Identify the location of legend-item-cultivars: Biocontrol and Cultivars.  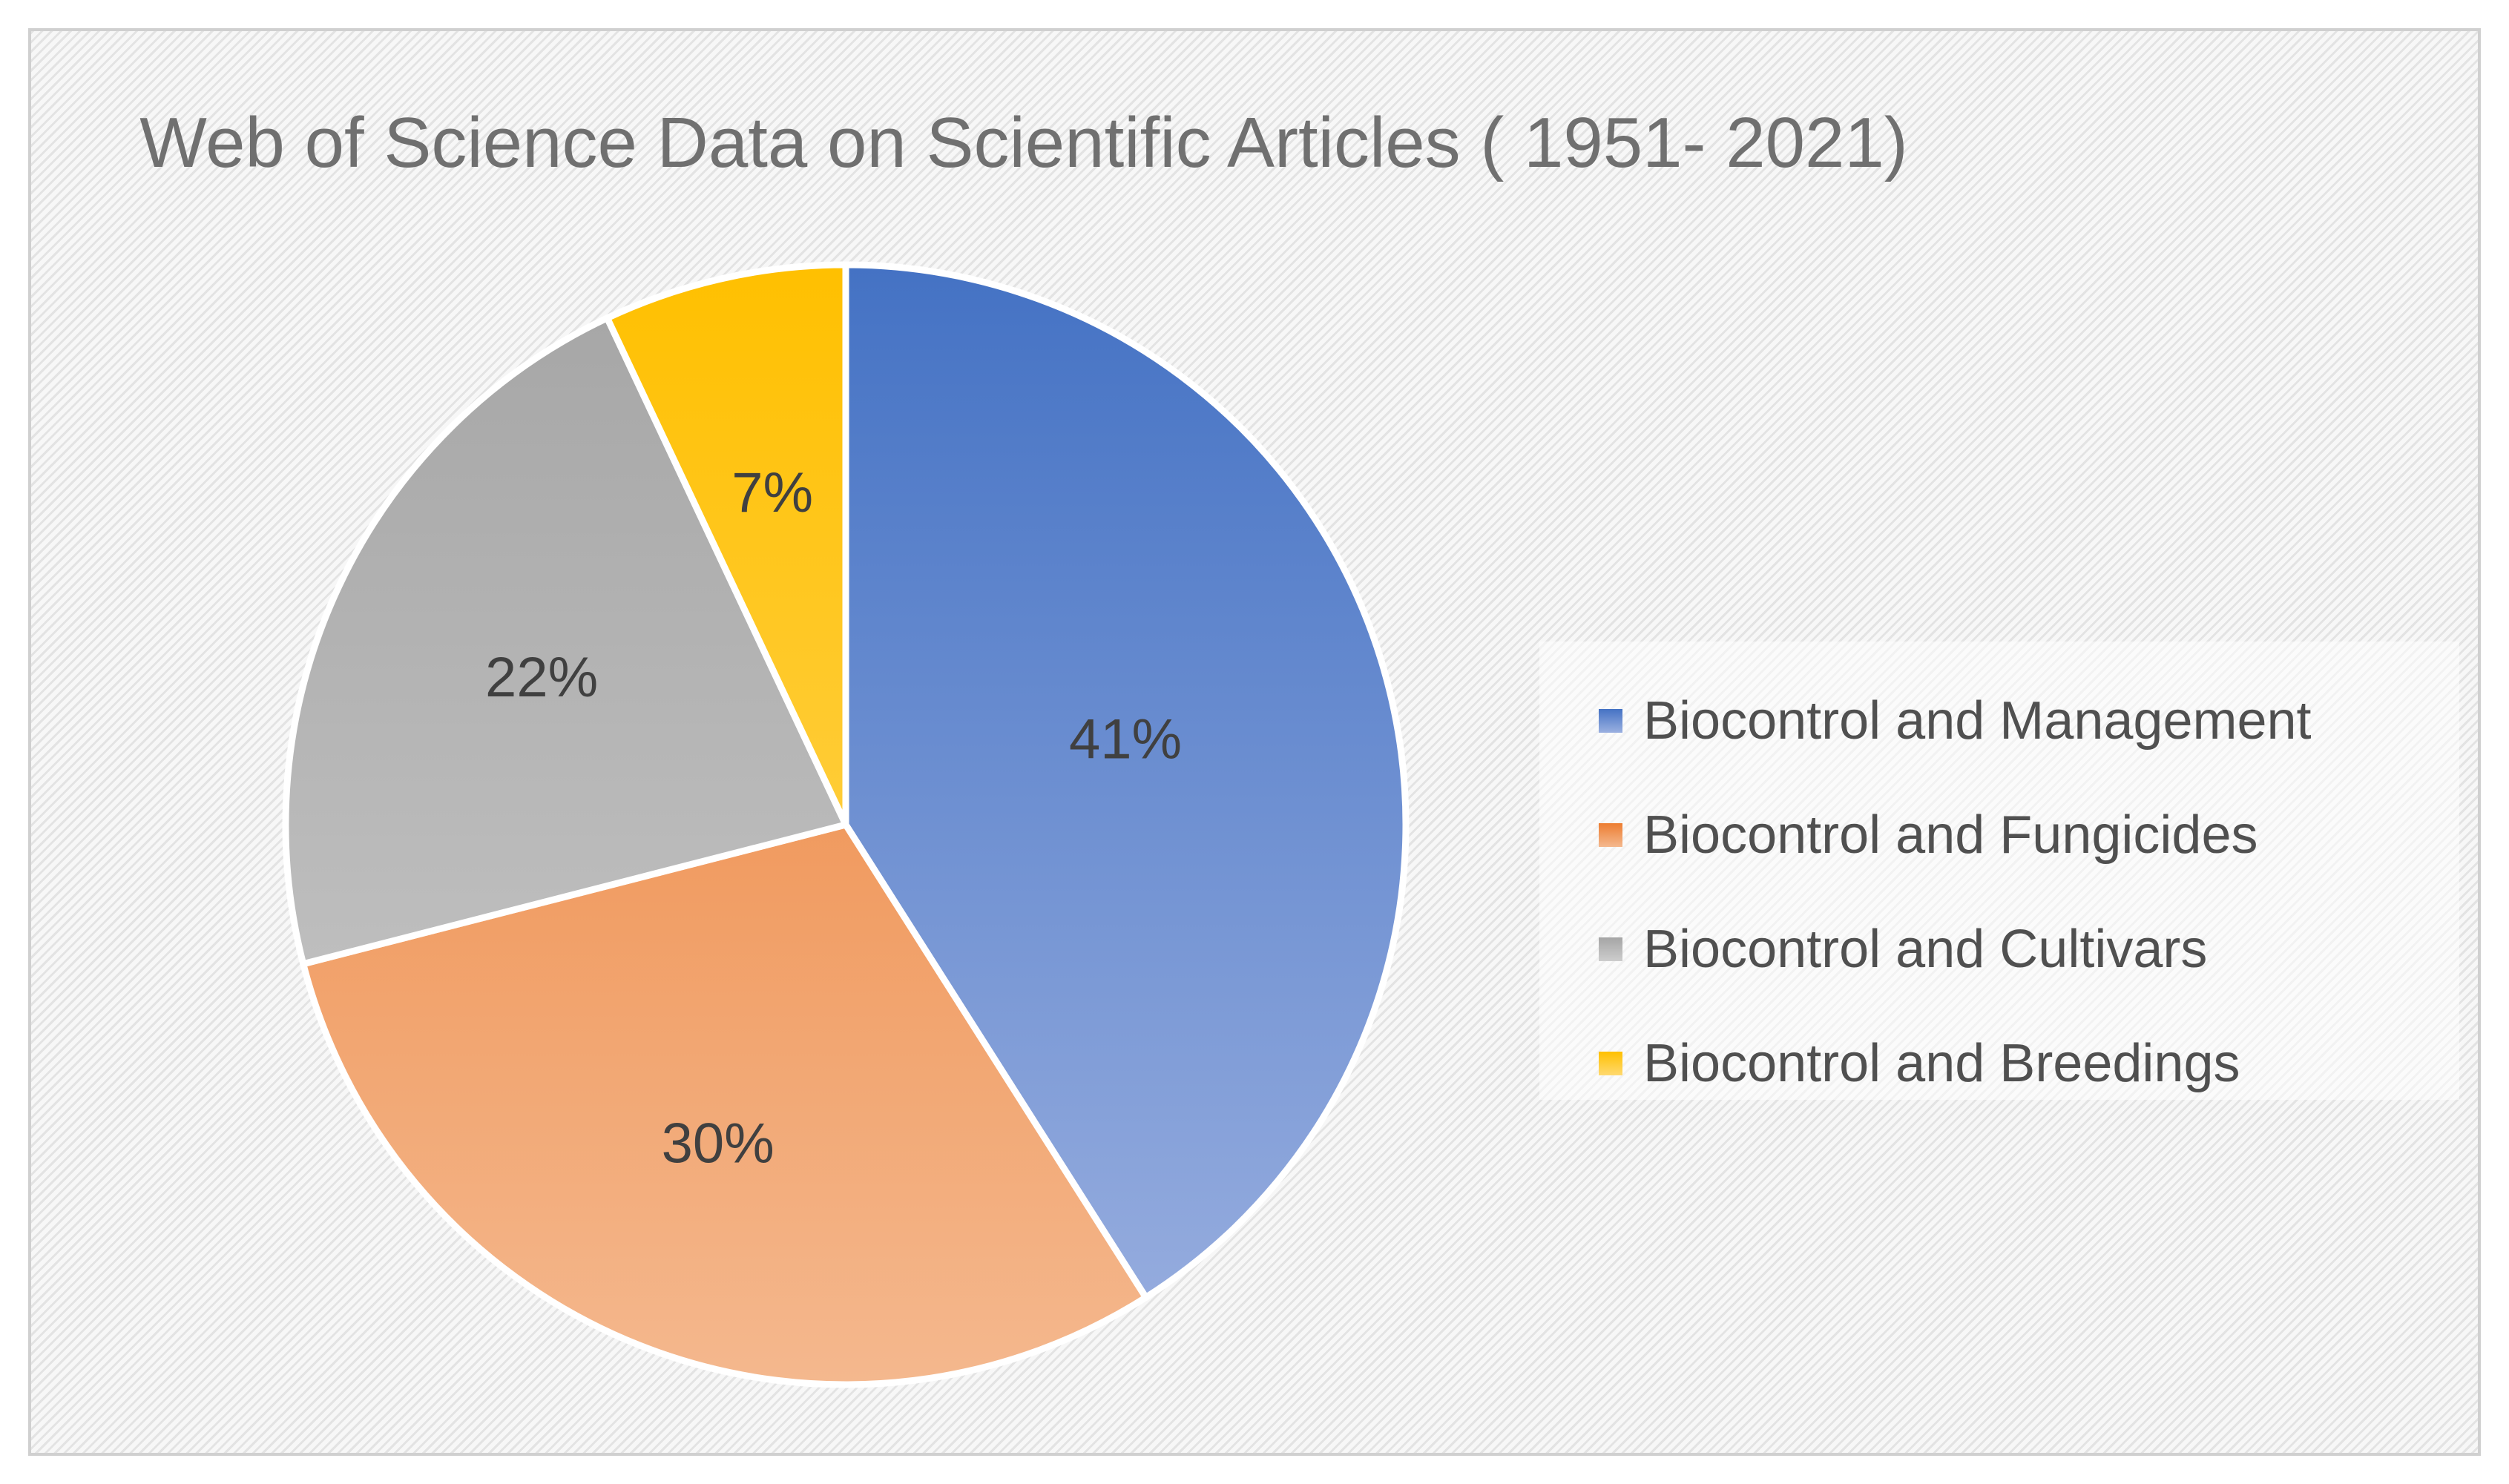
(2029, 949).